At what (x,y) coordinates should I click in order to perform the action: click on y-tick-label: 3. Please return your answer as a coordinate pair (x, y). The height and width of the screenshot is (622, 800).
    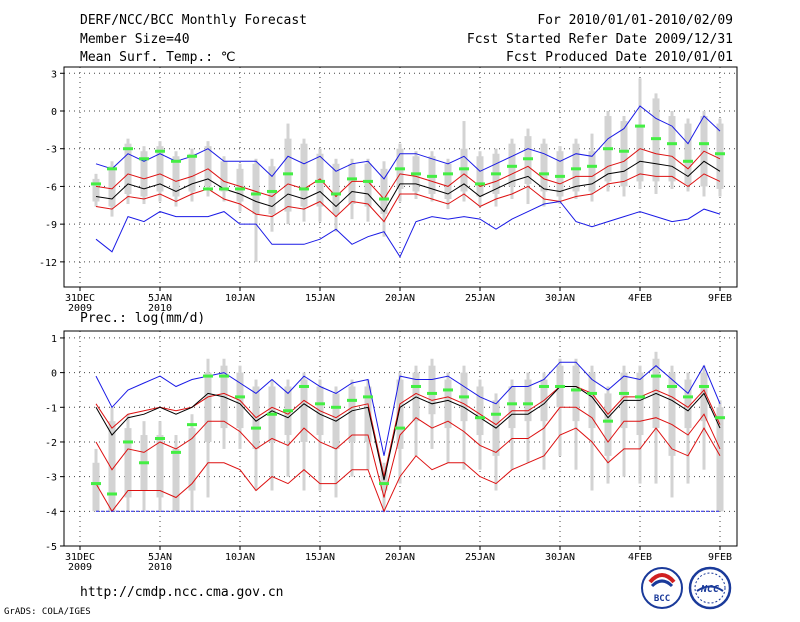
    Looking at the image, I should click on (54, 74).